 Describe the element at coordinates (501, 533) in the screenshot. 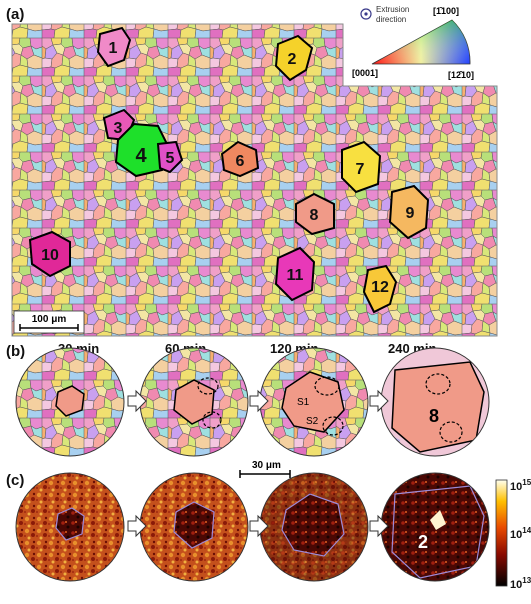

I see `colorbar` at that location.